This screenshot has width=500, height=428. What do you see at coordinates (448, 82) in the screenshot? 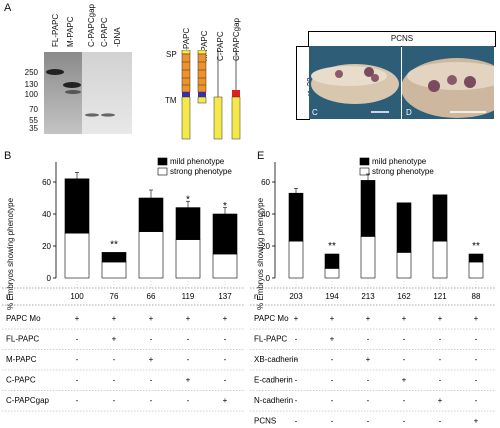
I see `embryo-image-d` at bounding box center [448, 82].